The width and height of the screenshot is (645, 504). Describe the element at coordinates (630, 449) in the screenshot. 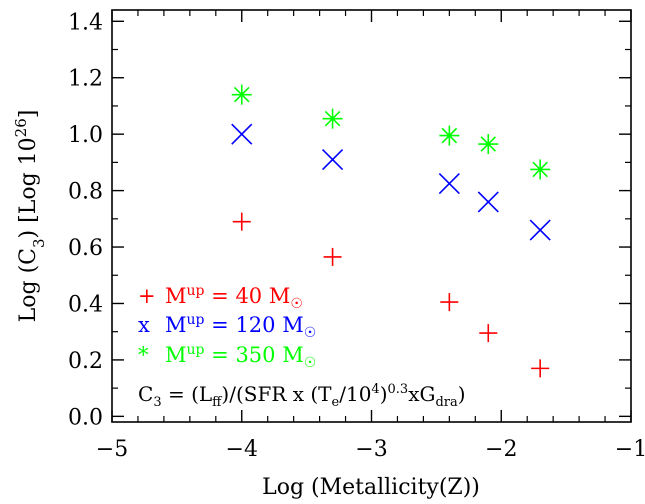

I see `x-tick-label: −1` at that location.